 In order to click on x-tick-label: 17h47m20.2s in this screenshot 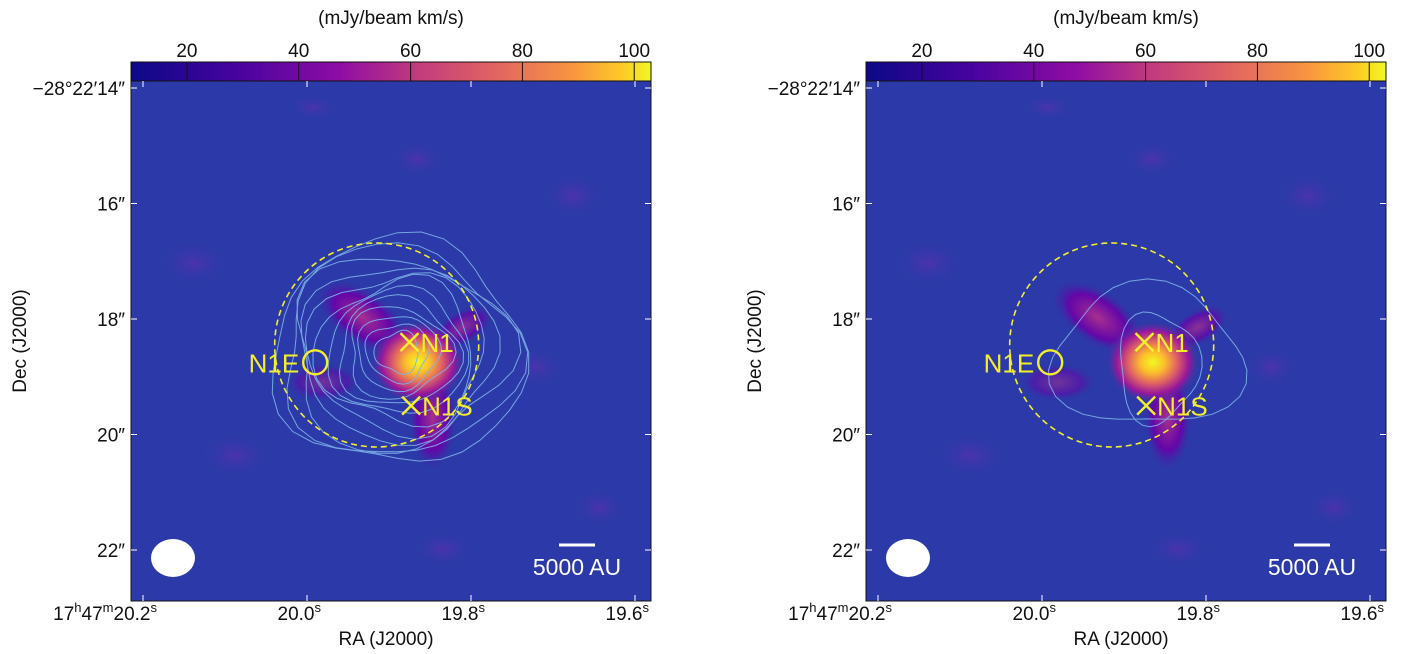, I will do `click(840, 612)`.